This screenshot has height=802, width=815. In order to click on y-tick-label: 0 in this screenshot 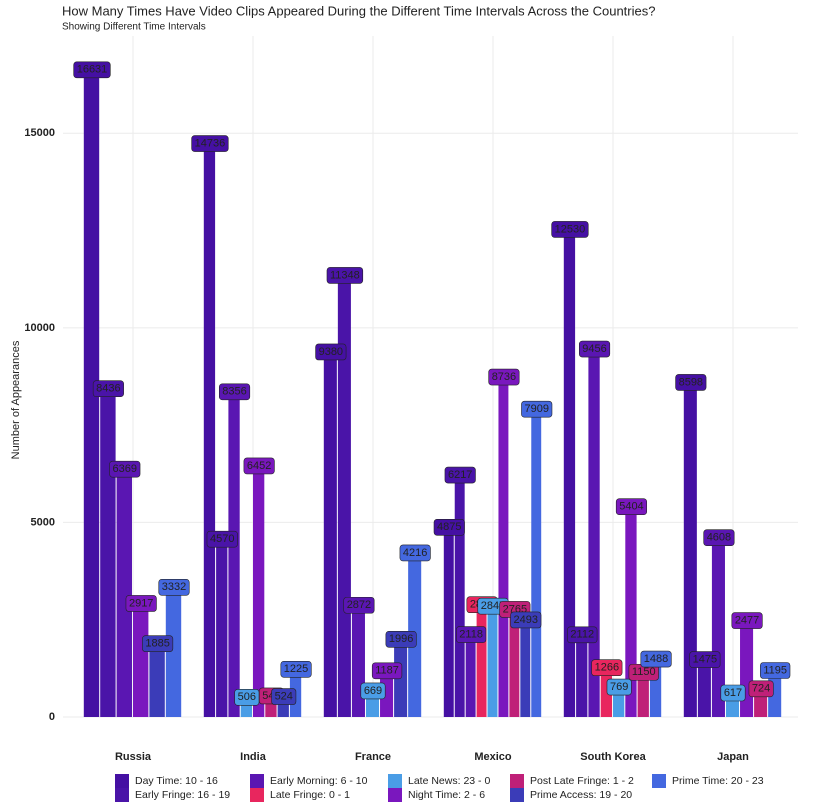, I will do `click(52, 717)`.